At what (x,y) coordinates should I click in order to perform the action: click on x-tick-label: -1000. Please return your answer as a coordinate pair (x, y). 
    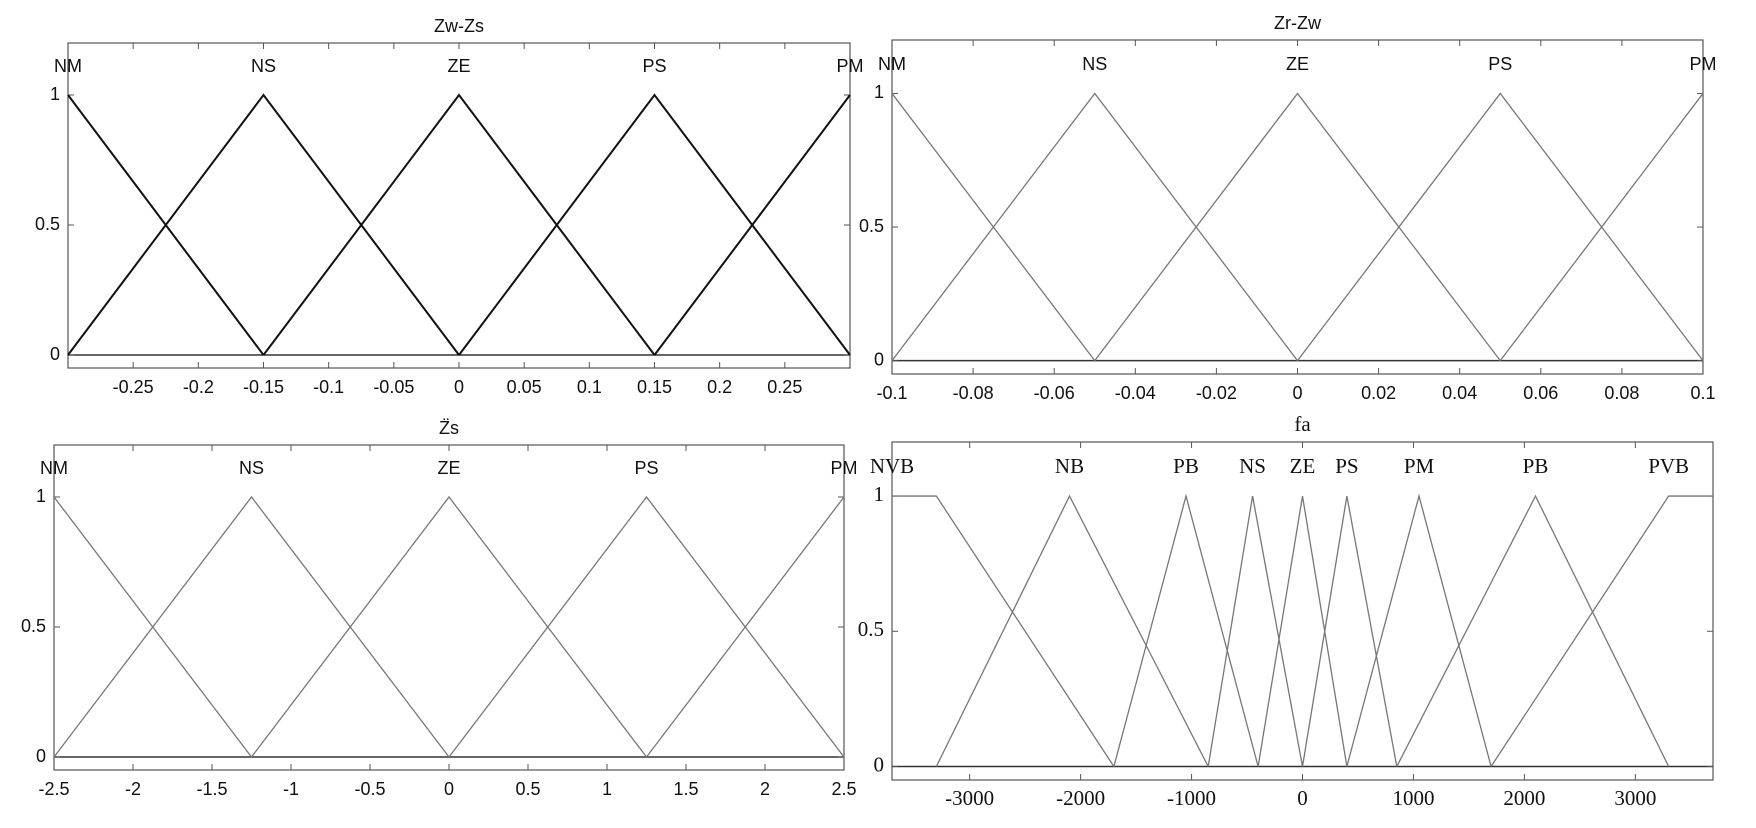
    Looking at the image, I should click on (1191, 798).